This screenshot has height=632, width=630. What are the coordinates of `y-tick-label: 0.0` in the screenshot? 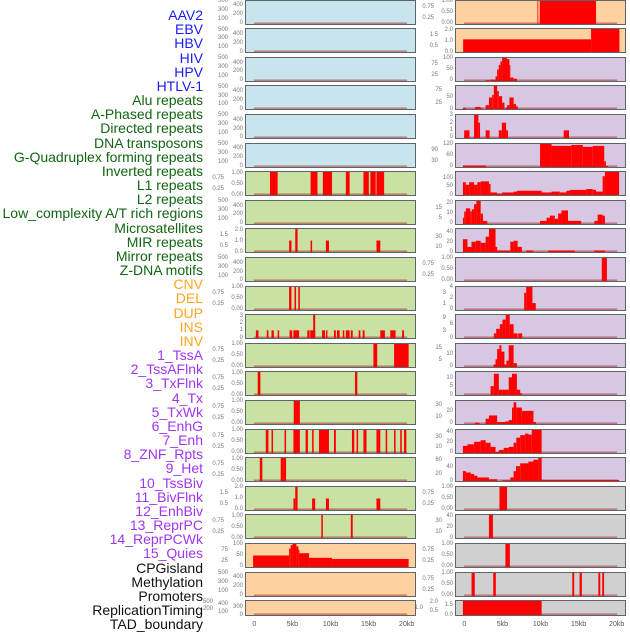 It's located at (238, 509).